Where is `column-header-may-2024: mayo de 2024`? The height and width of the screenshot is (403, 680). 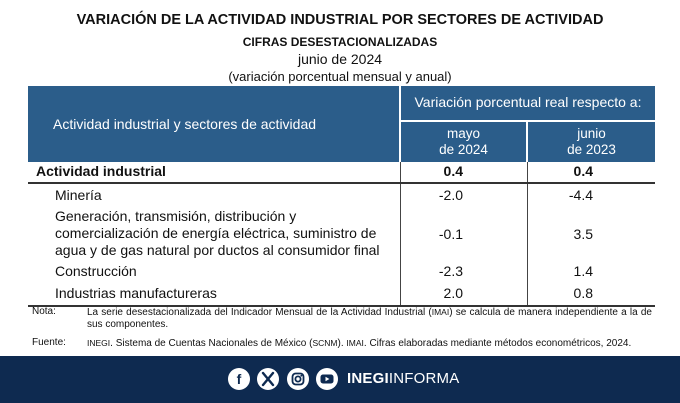
column-header-may-2024: mayo de 2024 is located at coordinates (463, 142).